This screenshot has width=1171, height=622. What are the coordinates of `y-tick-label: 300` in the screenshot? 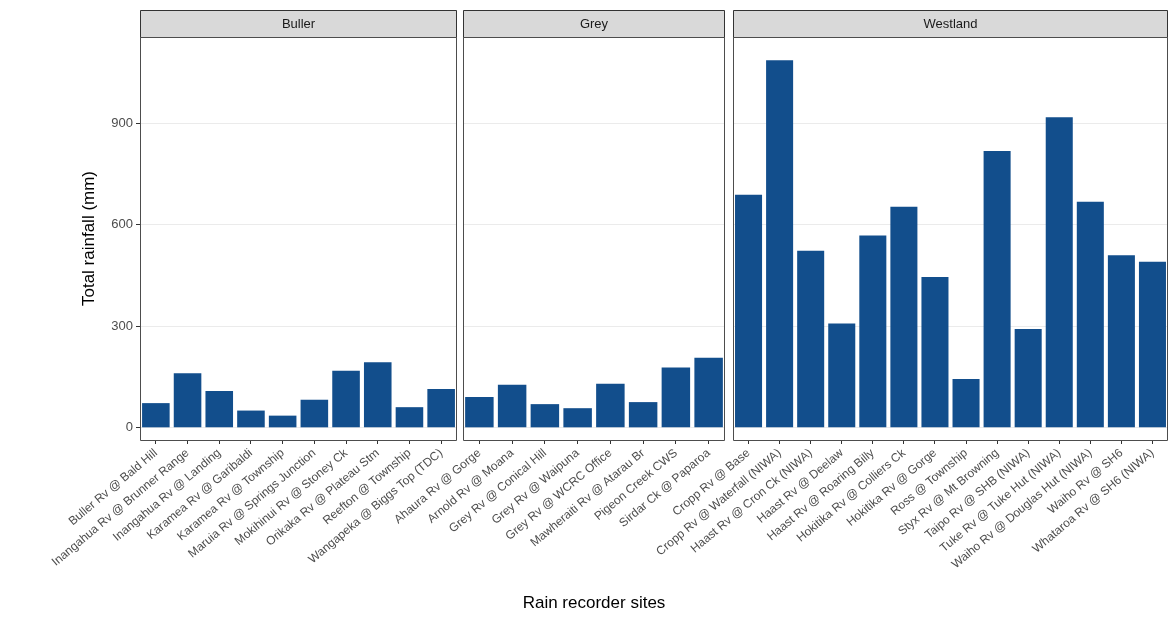 It's located at (122, 325).